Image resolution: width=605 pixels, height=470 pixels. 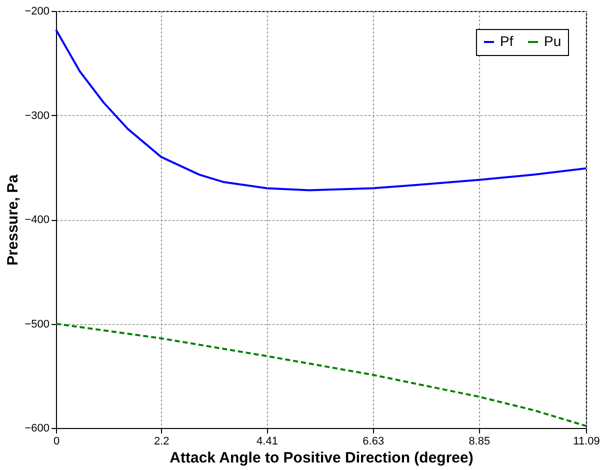 What do you see at coordinates (373, 442) in the screenshot?
I see `x-tick-label: 6.63` at bounding box center [373, 442].